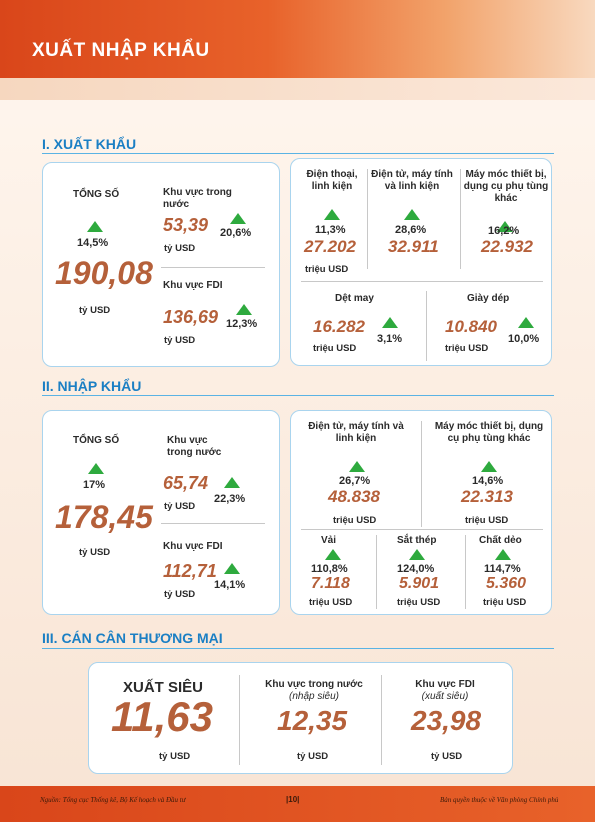  What do you see at coordinates (411, 230) in the screenshot?
I see `export-item-pct: 28,6%` at bounding box center [411, 230].